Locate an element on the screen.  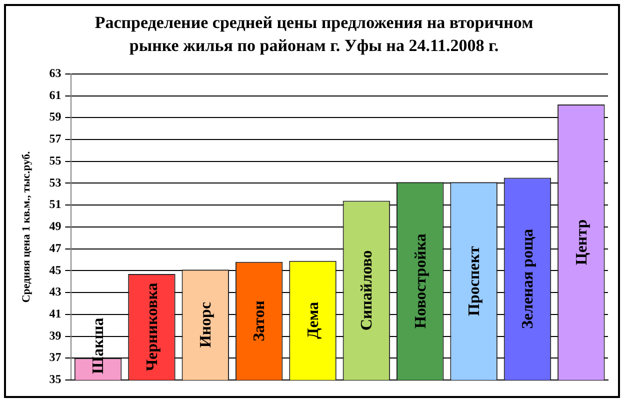
y-tick-label: 43 is located at coordinates (55, 291).